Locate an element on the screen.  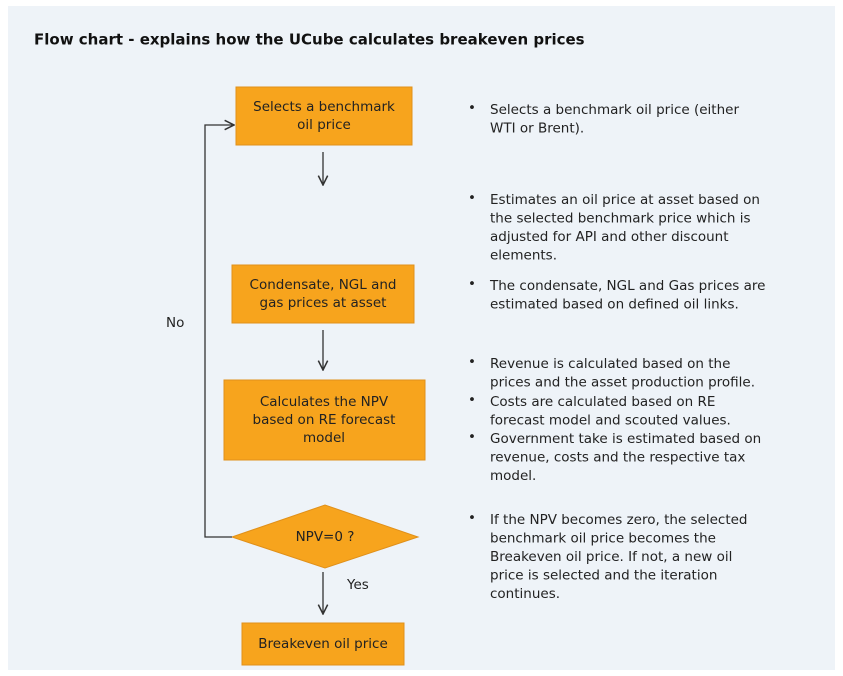
bullet-text: prices and the asset production profile. is located at coordinates (622, 383).